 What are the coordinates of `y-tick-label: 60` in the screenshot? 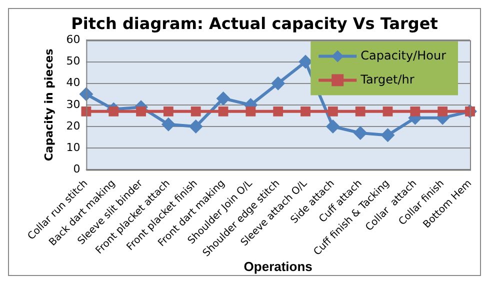 It's located at (73, 39).